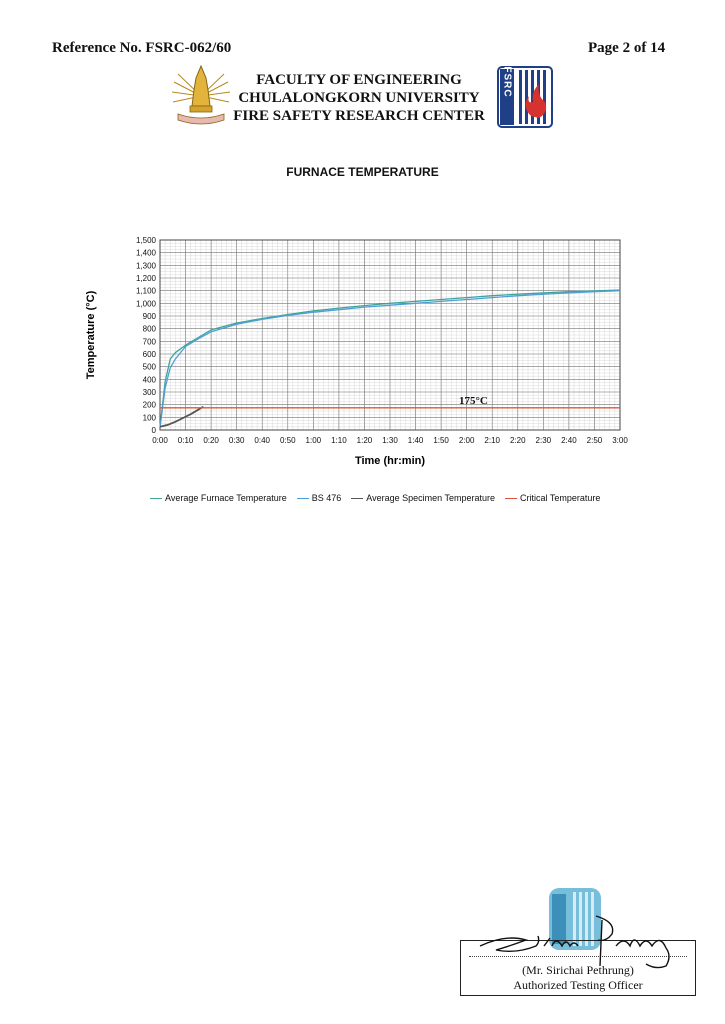 This screenshot has width=725, height=1024. I want to click on institution-line: CHULALONGKORN UNIVERSITY, so click(359, 98).